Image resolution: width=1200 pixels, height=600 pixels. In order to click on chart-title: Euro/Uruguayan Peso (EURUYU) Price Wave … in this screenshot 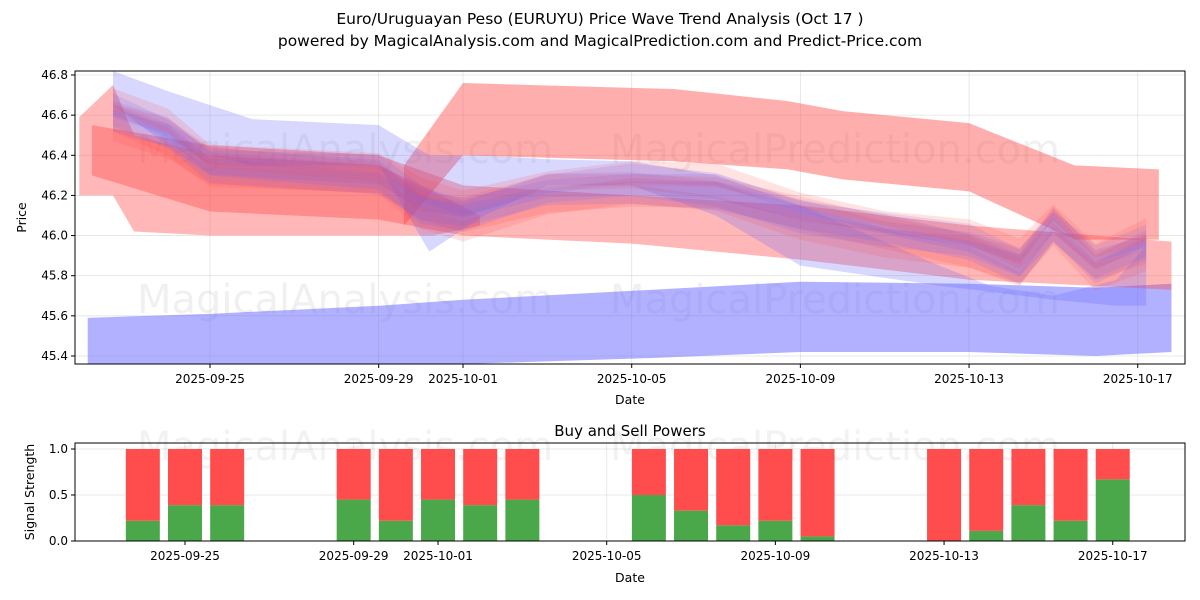, I will do `click(600, 19)`.